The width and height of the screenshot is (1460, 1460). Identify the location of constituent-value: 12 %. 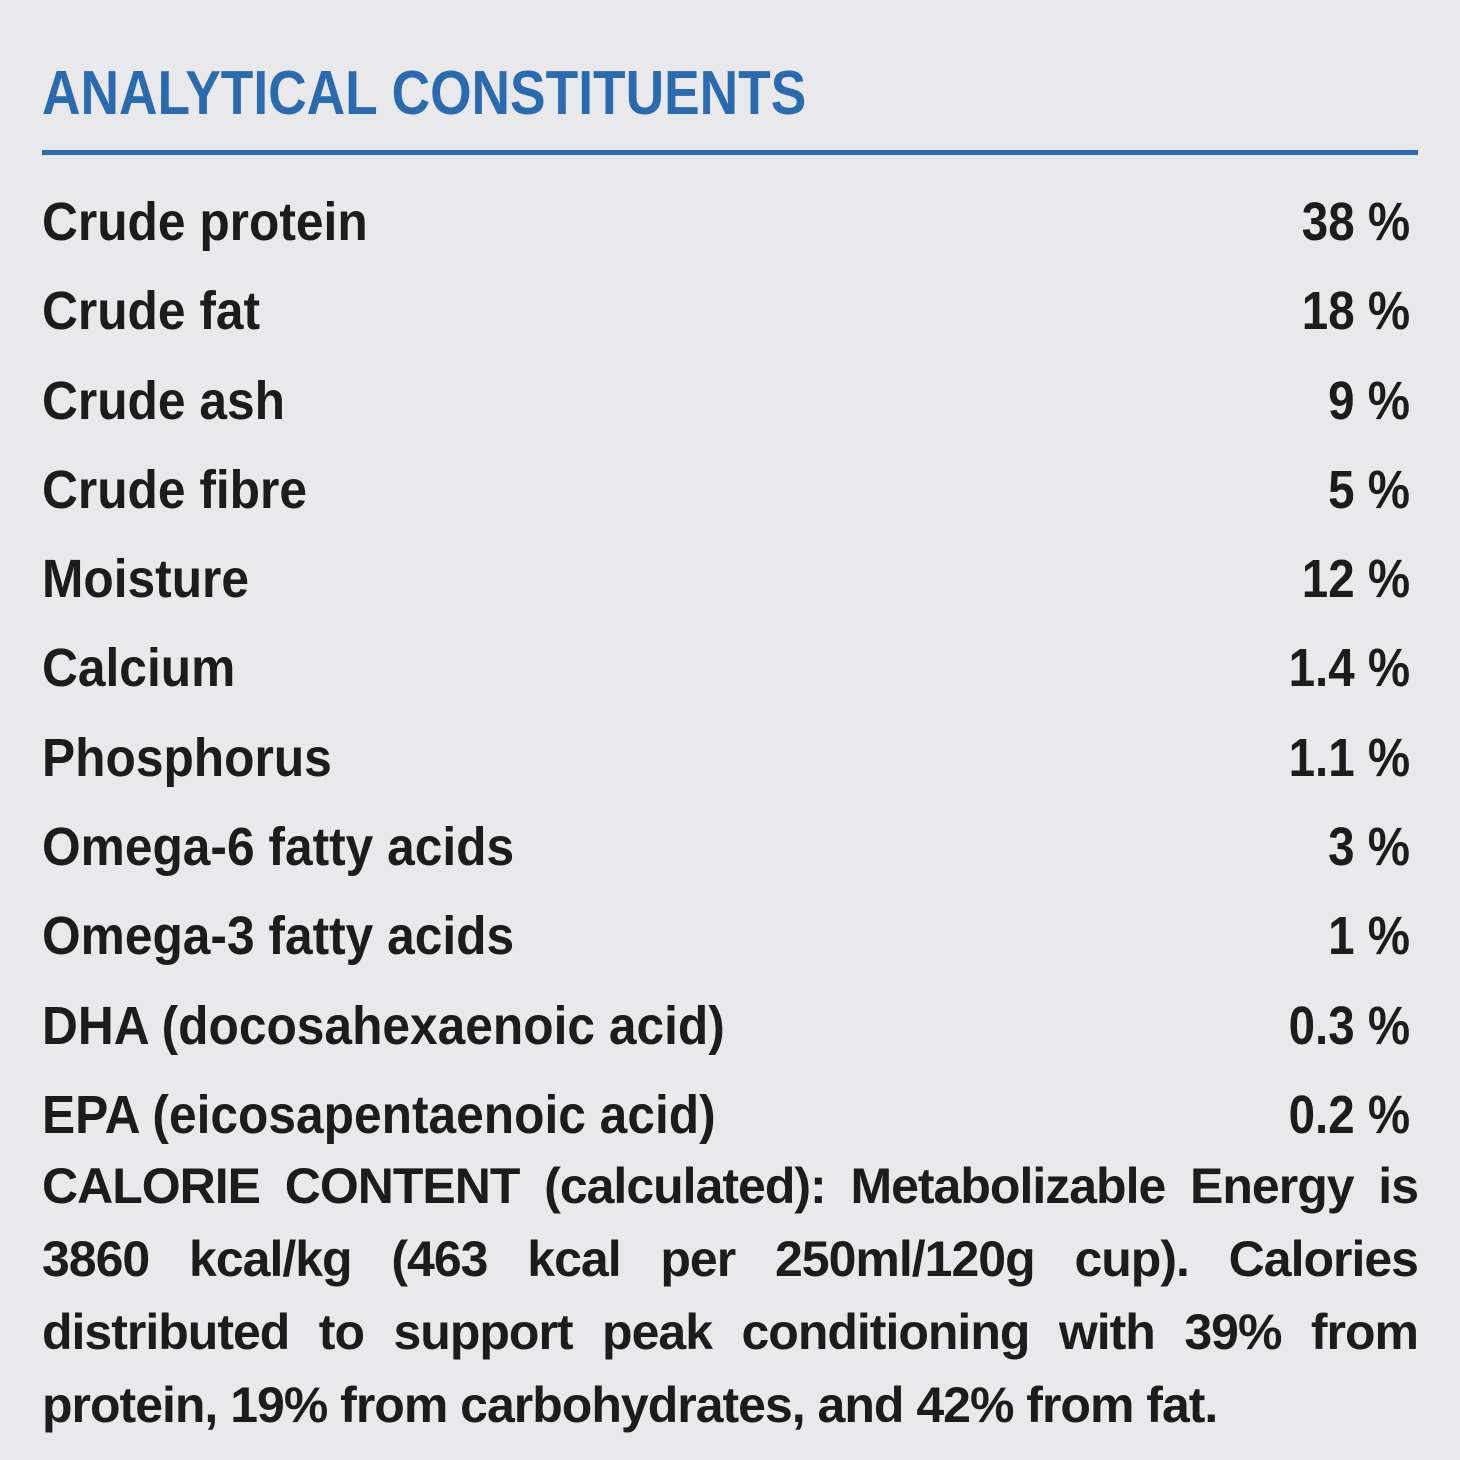
(1355, 579).